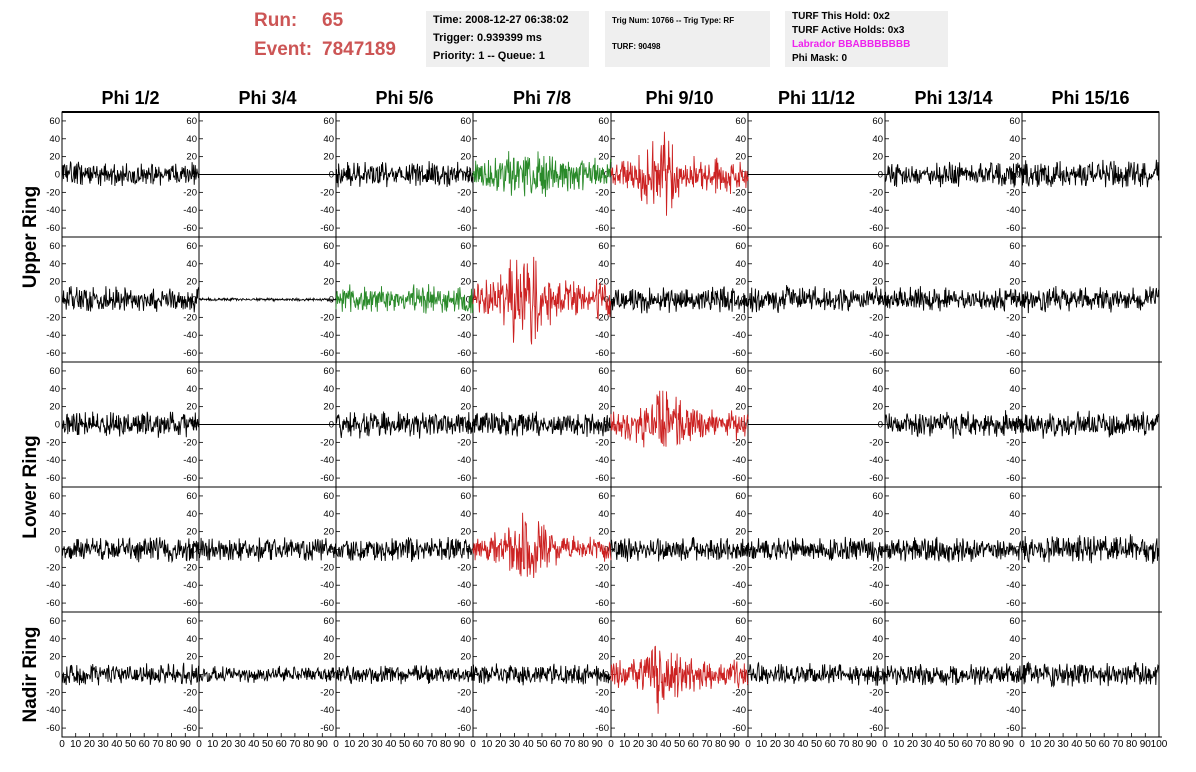 Image resolution: width=1196 pixels, height=772 pixels. I want to click on column-header: Phi 13/14, so click(953, 98).